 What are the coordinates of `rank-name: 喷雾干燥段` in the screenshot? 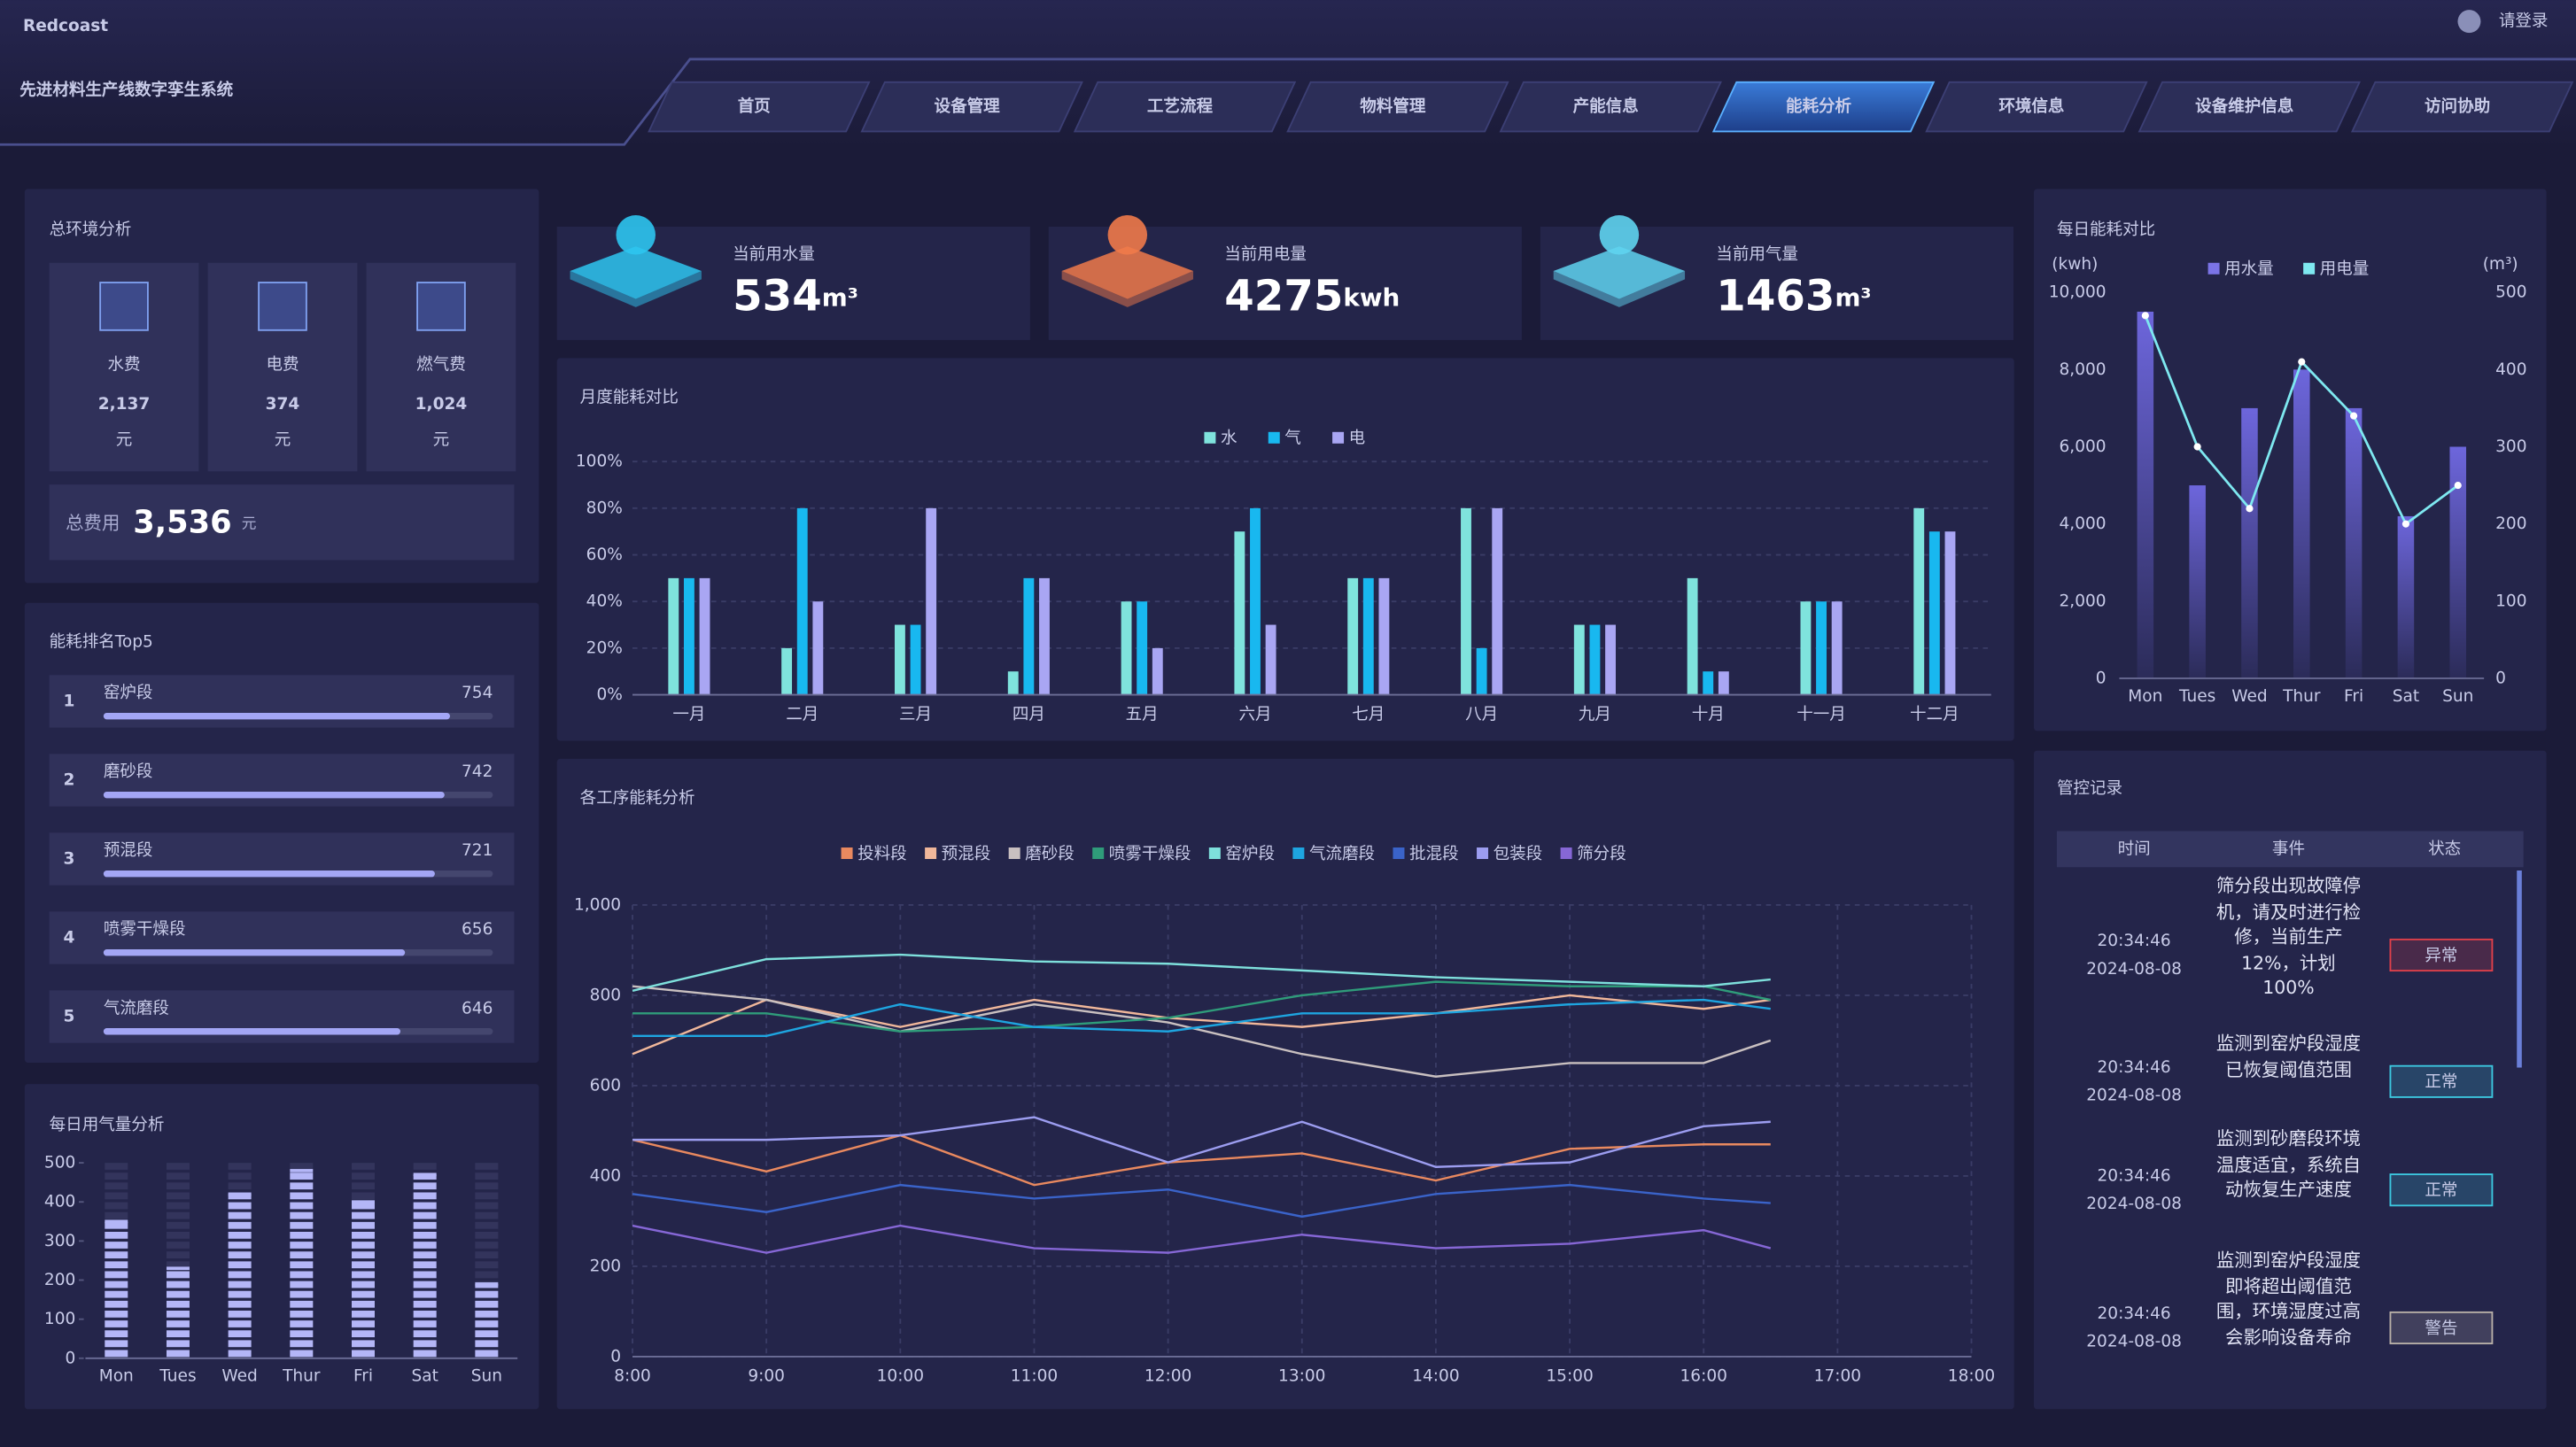 It's located at (145, 930).